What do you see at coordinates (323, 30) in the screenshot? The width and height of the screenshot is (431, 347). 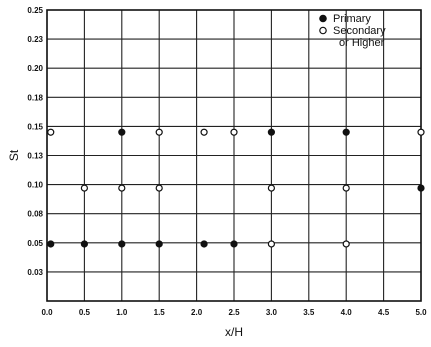 I see `legend-marker-secondary` at bounding box center [323, 30].